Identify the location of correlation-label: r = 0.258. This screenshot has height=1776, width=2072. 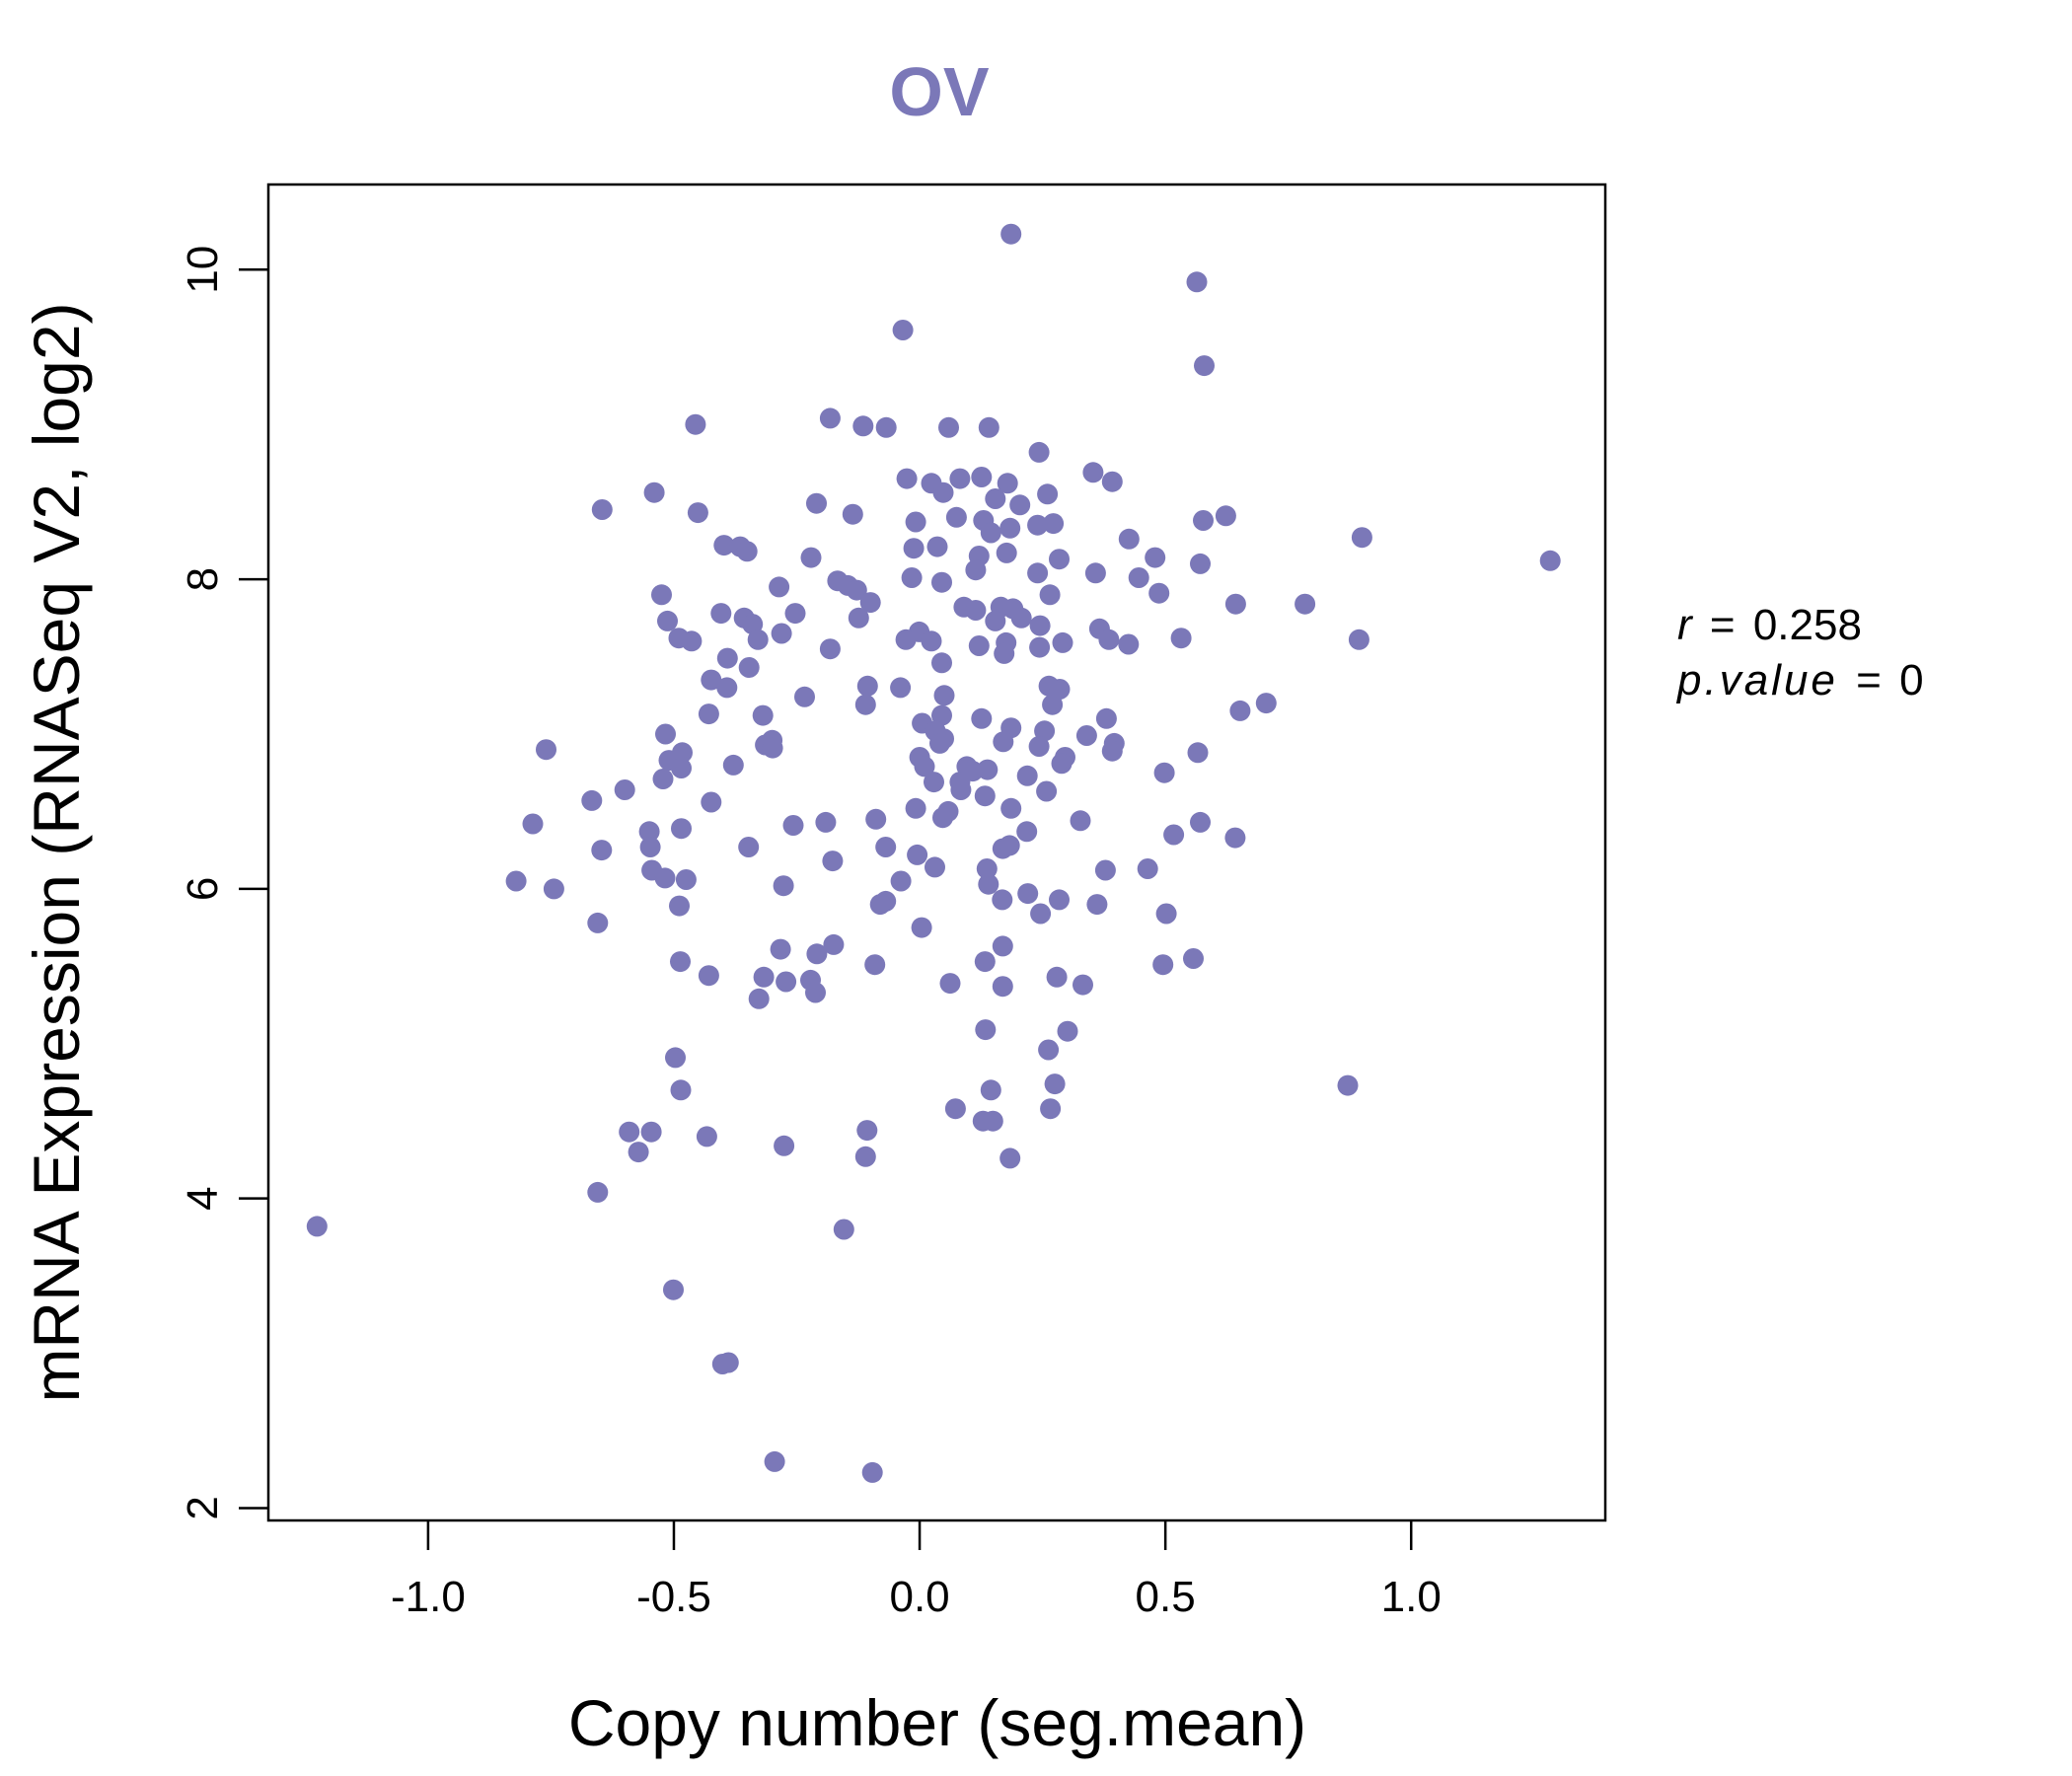
(1770, 625).